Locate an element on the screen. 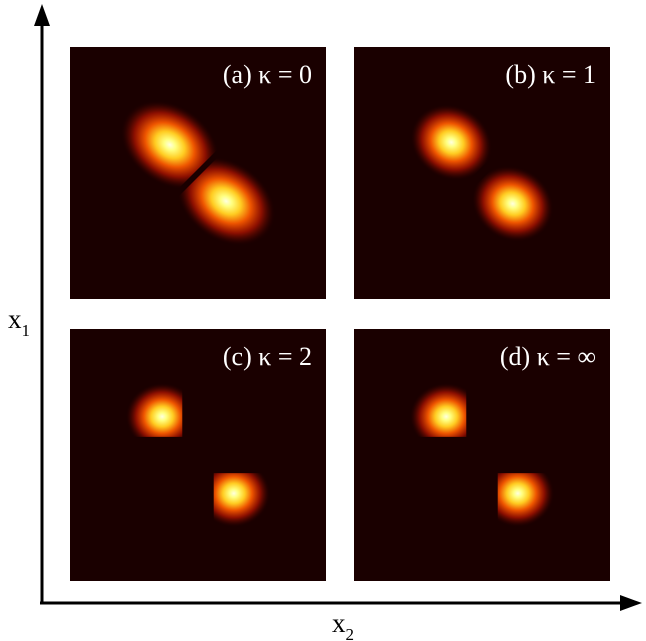 The height and width of the screenshot is (641, 646). x-axis-label-subscript: 2 is located at coordinates (350, 633).